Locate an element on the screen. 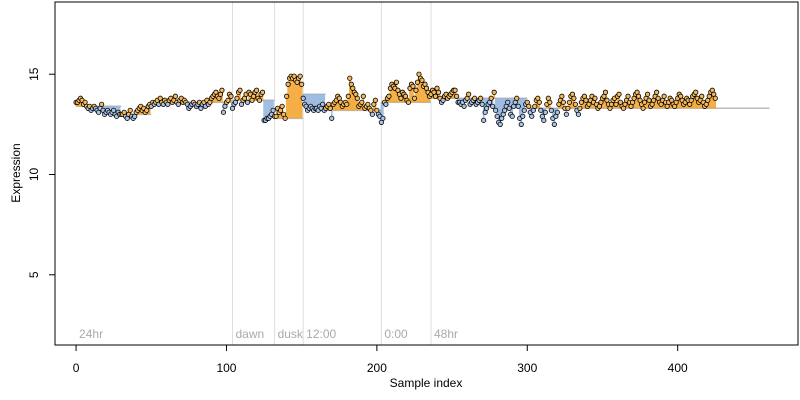 This screenshot has height=400, width=800. segment-label: 24hr is located at coordinates (91, 334).